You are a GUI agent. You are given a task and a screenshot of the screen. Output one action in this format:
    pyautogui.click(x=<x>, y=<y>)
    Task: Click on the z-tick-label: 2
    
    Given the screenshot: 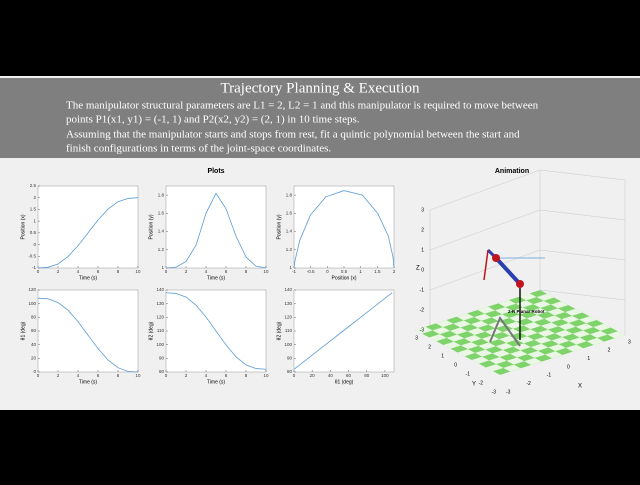 What is the action you would take?
    pyautogui.click(x=422, y=230)
    